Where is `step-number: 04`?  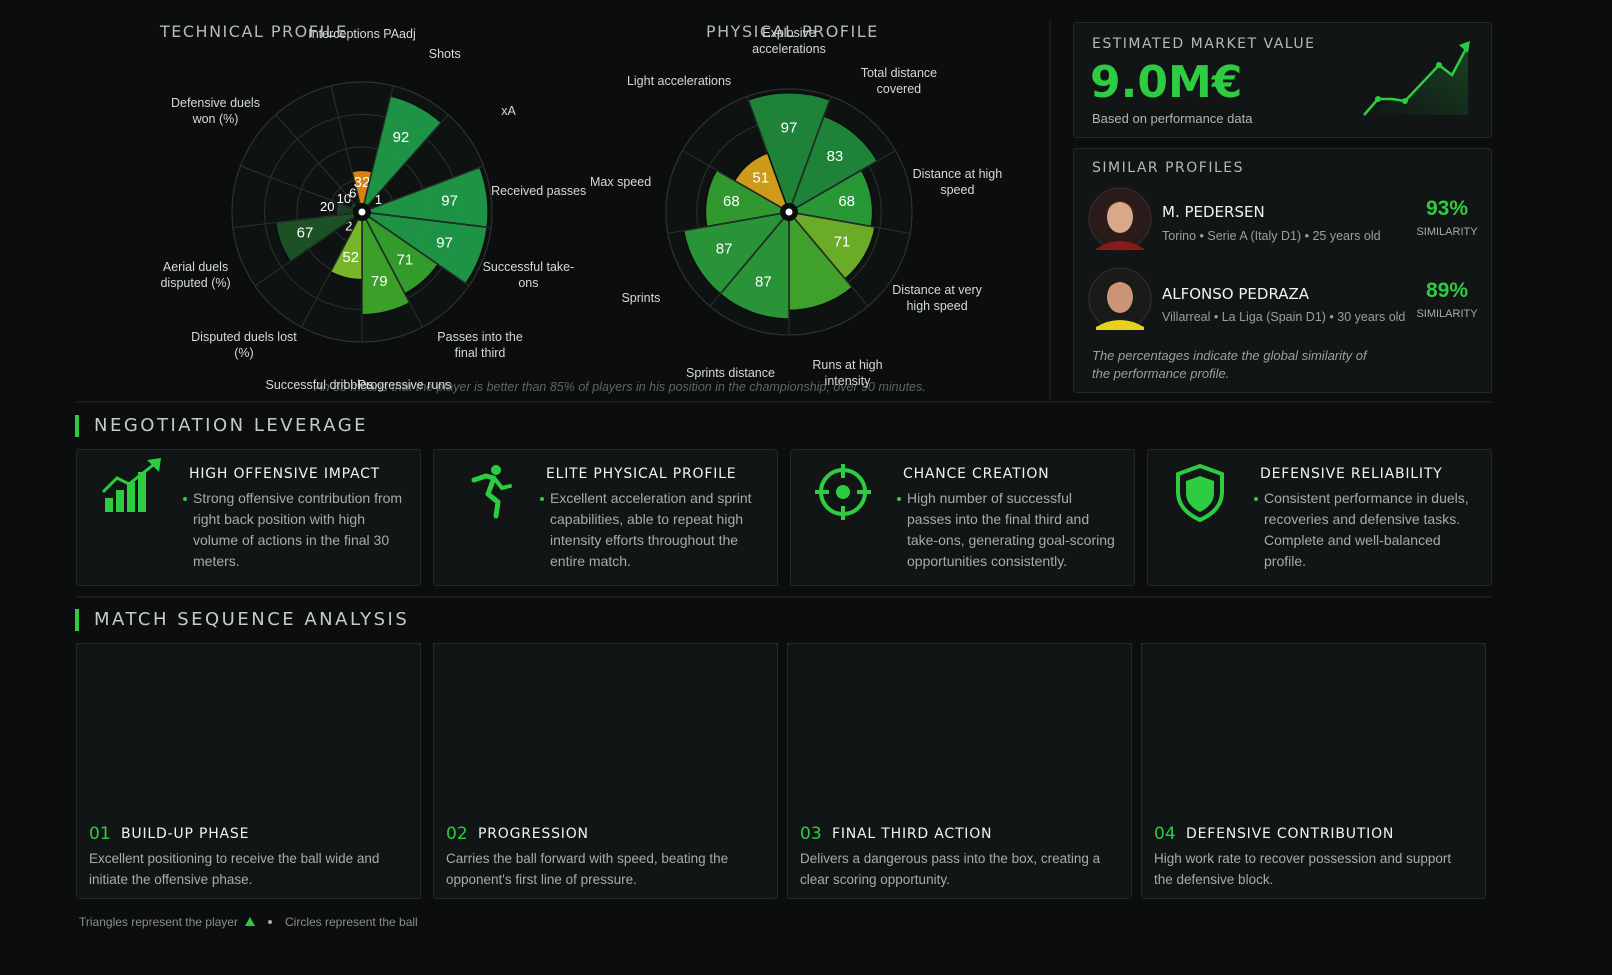 step-number: 04 is located at coordinates (1165, 834).